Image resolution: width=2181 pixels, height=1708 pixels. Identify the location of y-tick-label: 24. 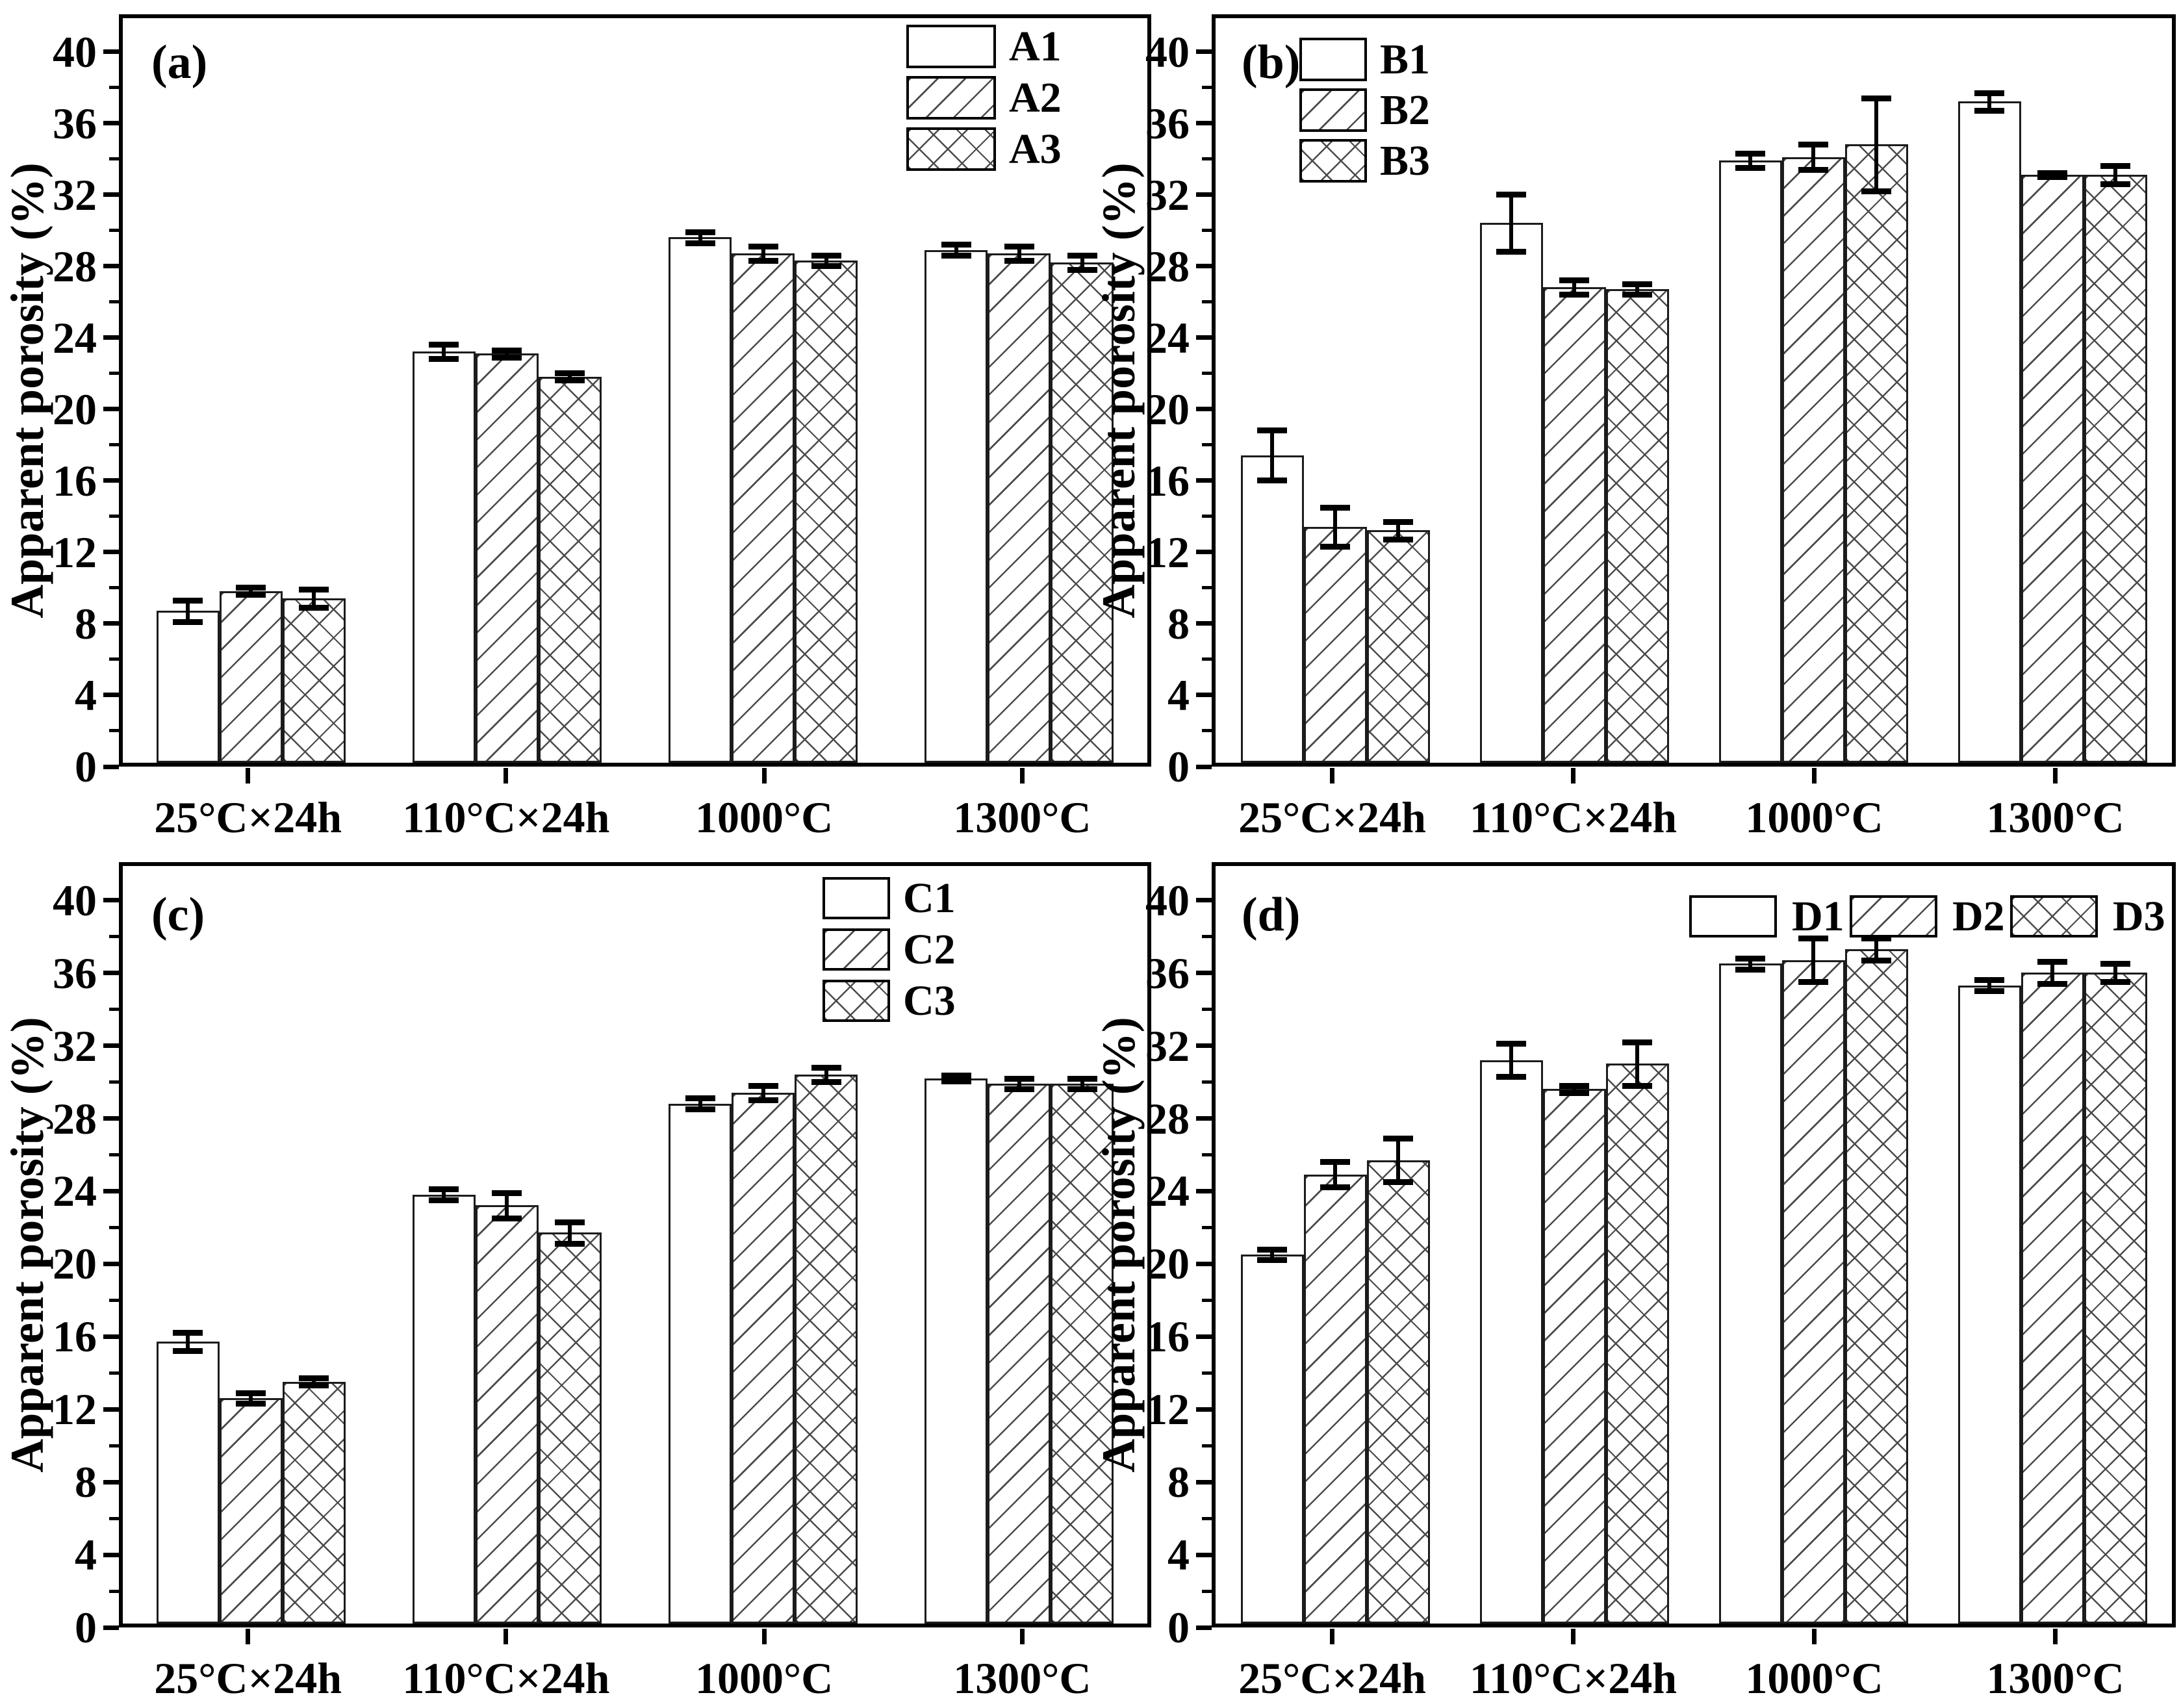
(1167, 337).